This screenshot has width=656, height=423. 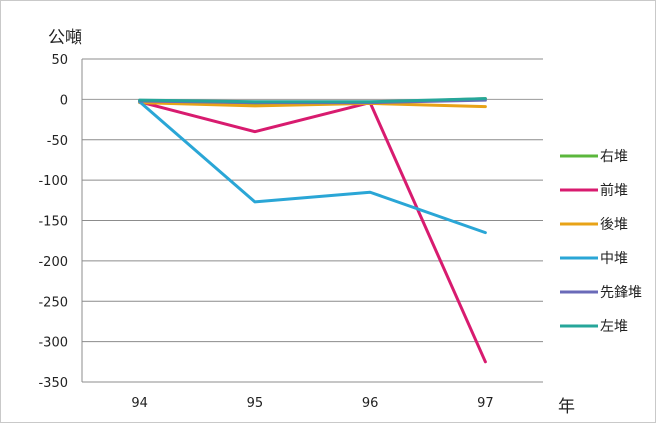 What do you see at coordinates (566, 407) in the screenshot?
I see `x-axis-title: 年` at bounding box center [566, 407].